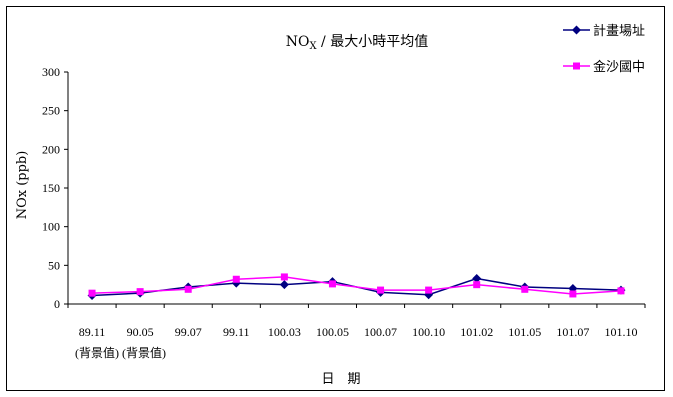 Image resolution: width=673 pixels, height=397 pixels. I want to click on y-tick-label: 300, so click(51, 72).